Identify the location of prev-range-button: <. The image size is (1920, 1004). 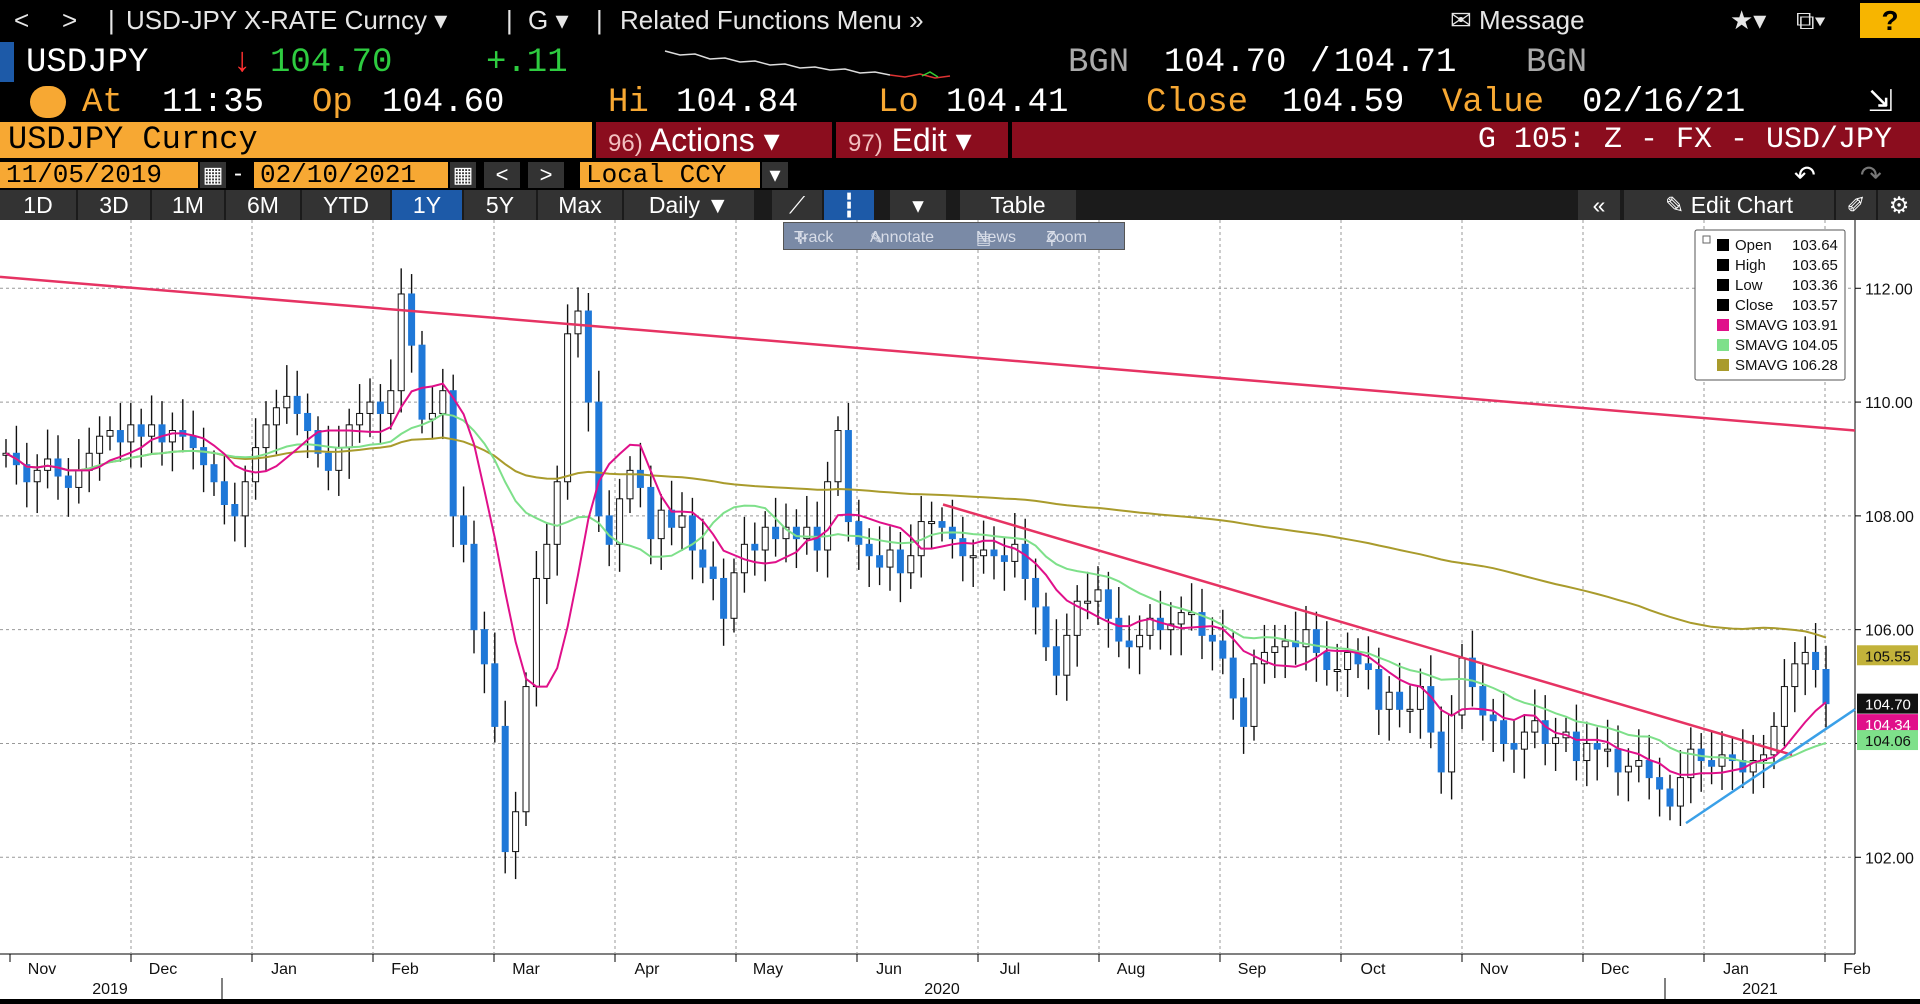
(502, 175).